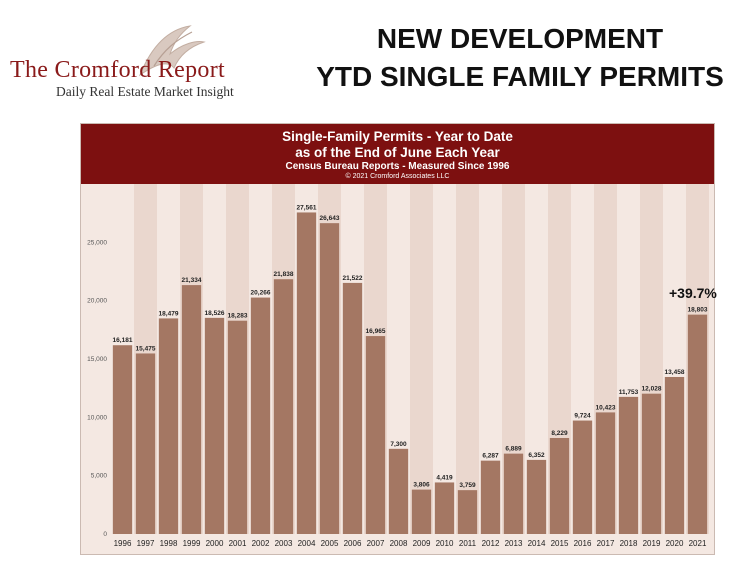 The height and width of the screenshot is (567, 750). Describe the element at coordinates (261, 543) in the screenshot. I see `x-tick-label: 2002` at that location.